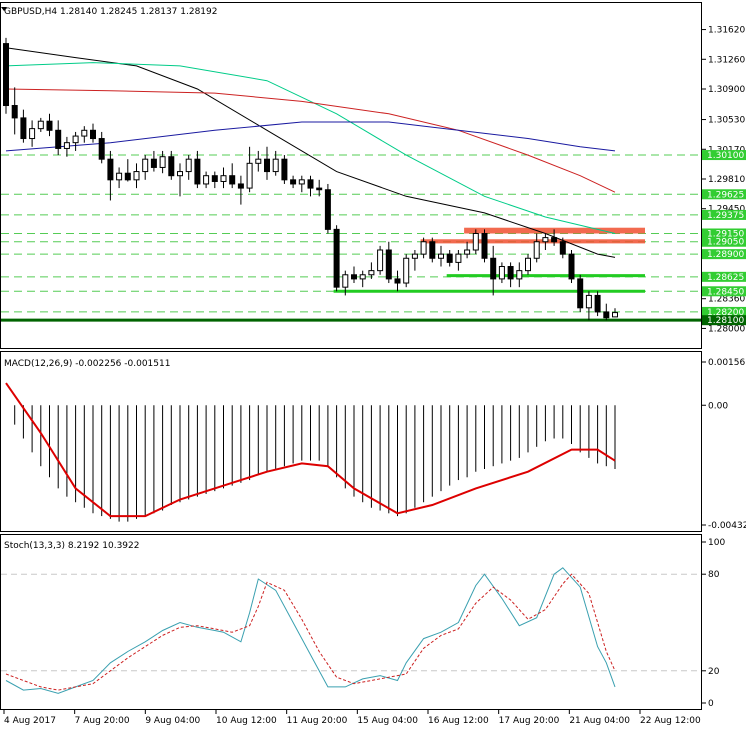 This screenshot has height=731, width=746. What do you see at coordinates (714, 672) in the screenshot?
I see `stoch-tick-label: 20` at bounding box center [714, 672].